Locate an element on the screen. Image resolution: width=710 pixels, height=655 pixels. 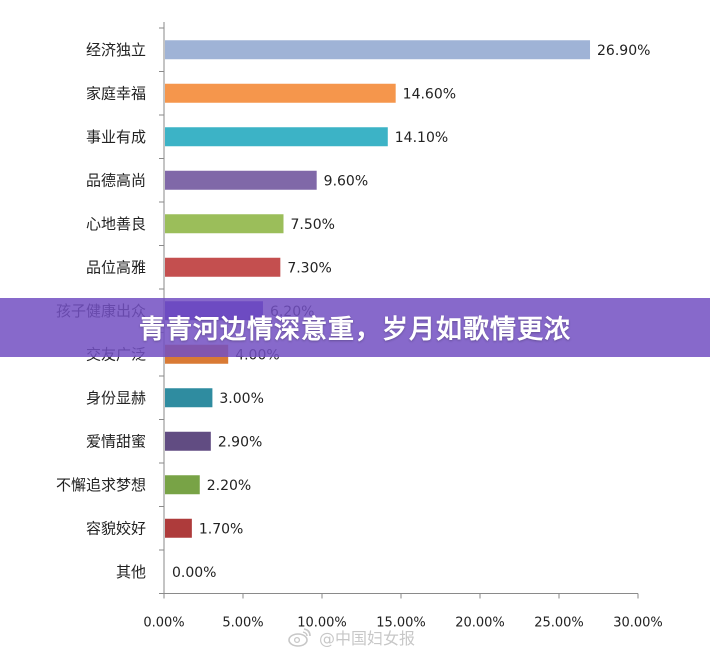
category-label: 品德高尚 is located at coordinates (116, 180).